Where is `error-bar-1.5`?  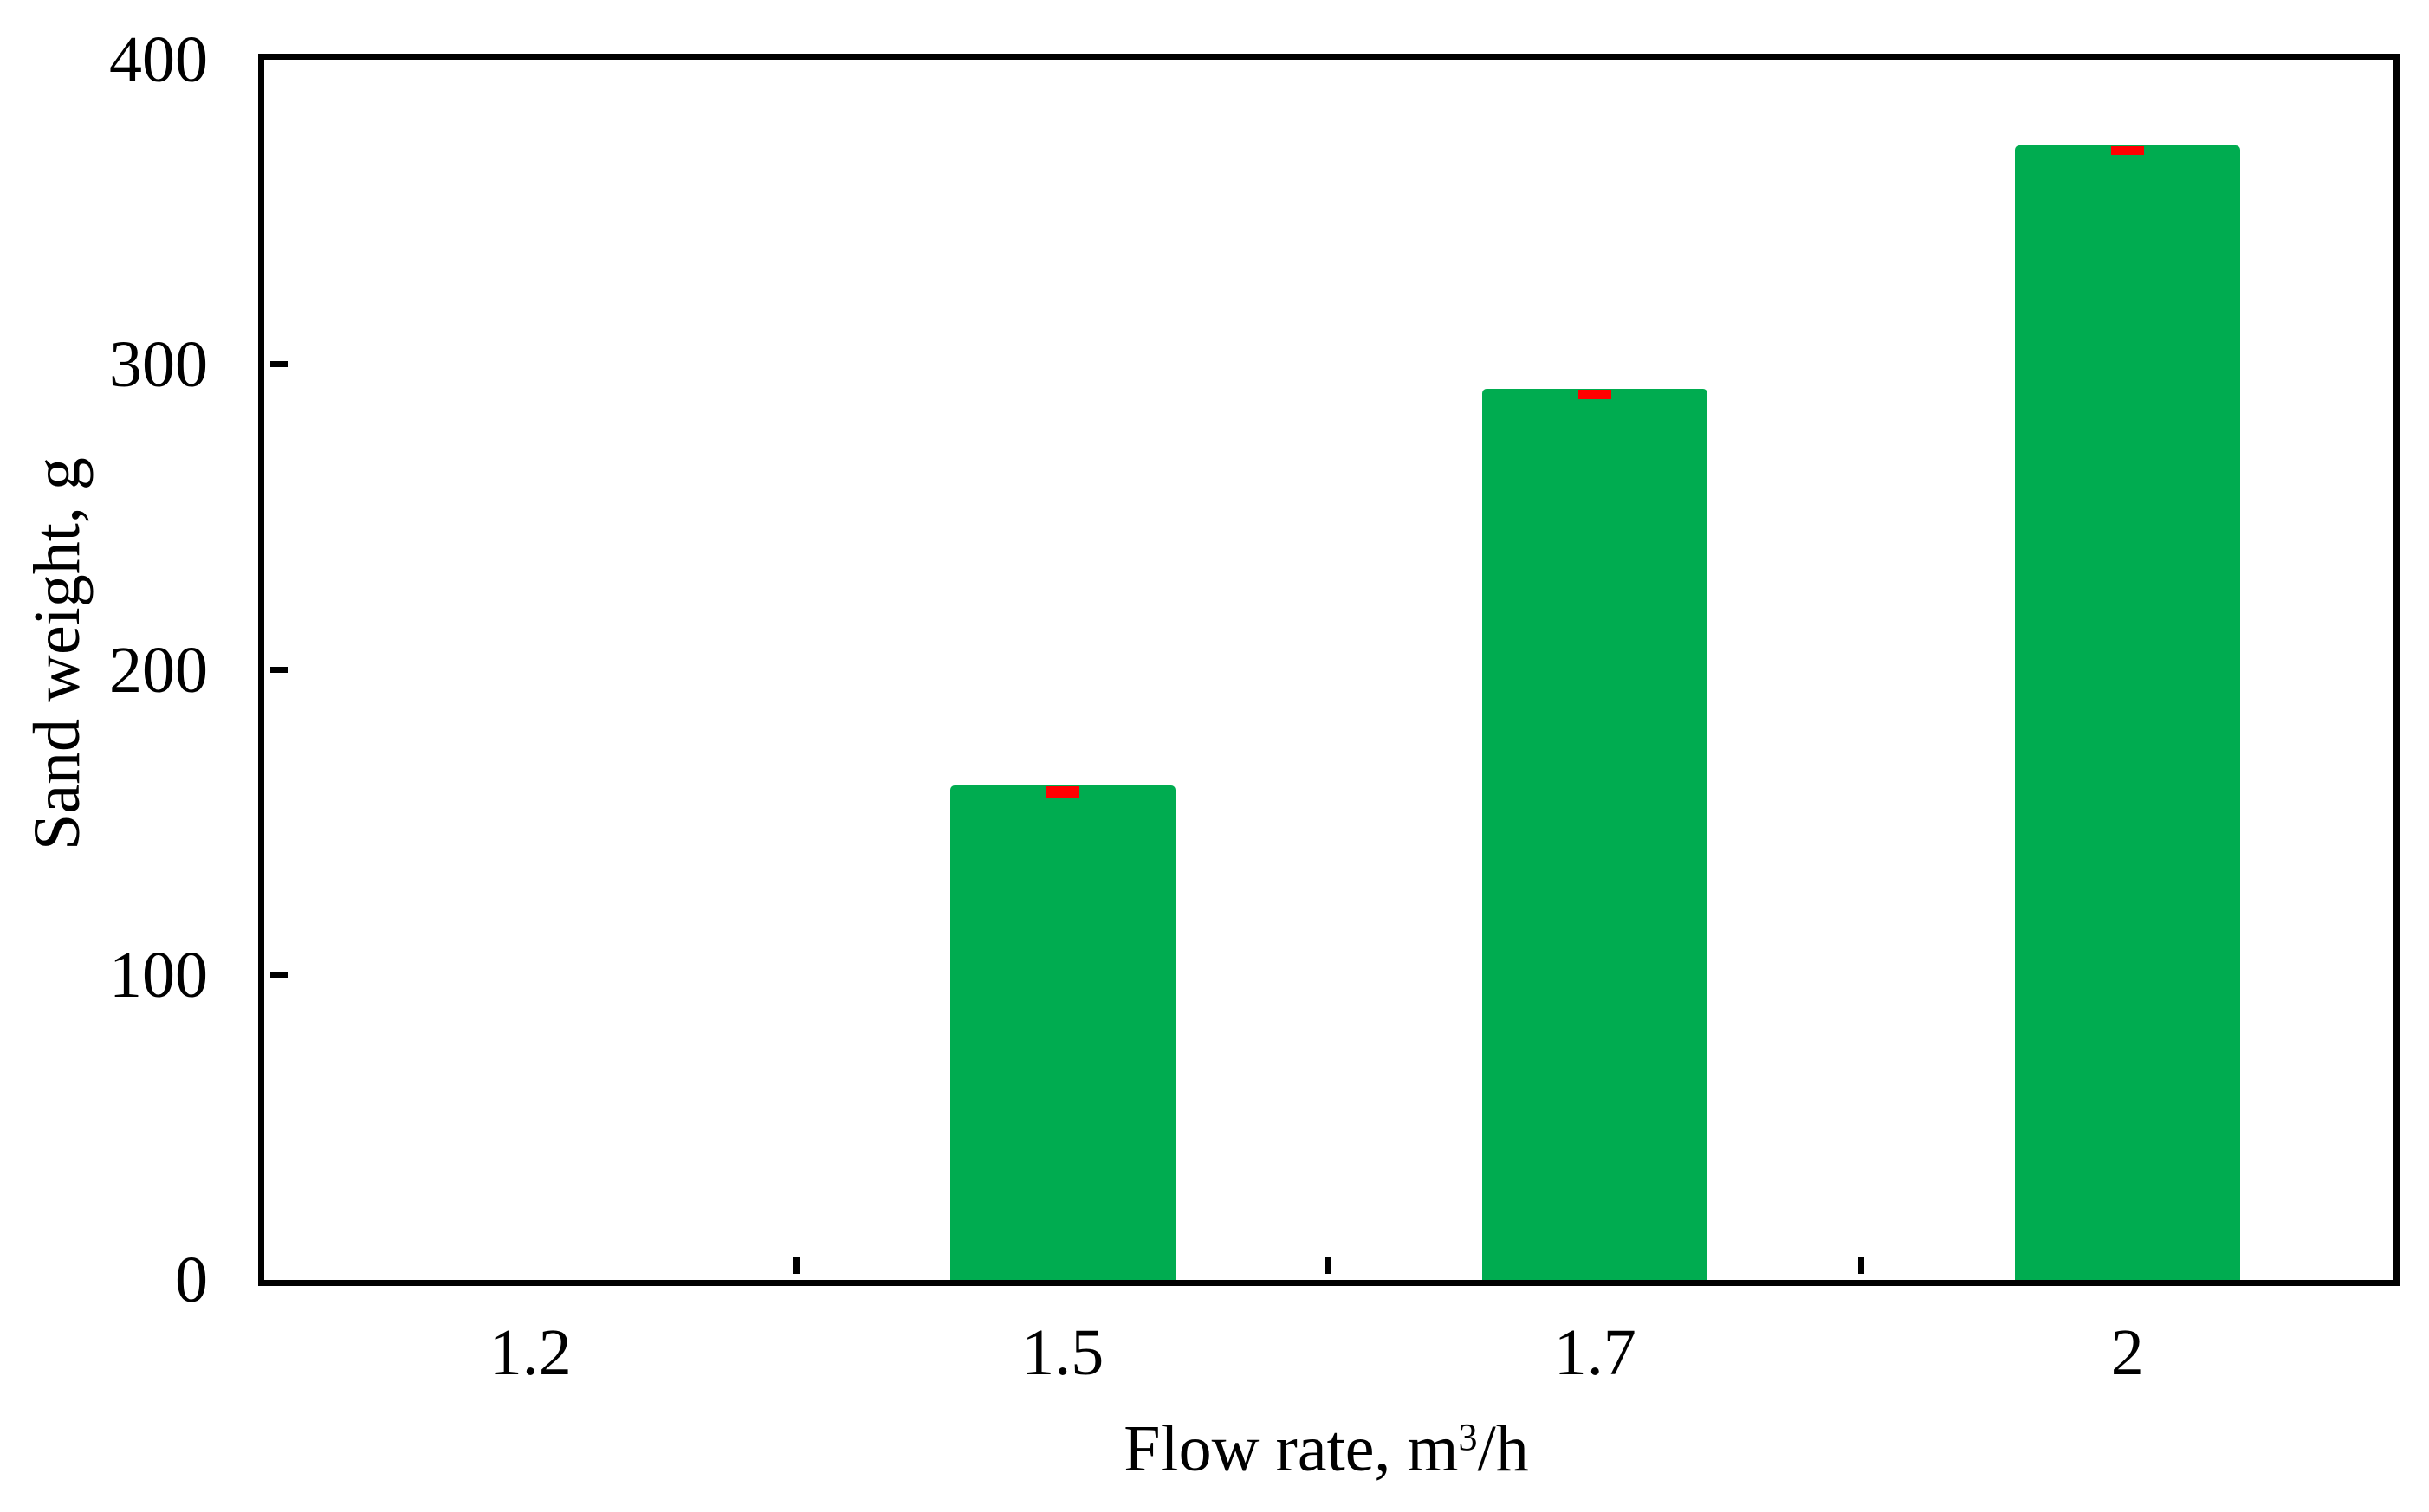 error-bar-1.5 is located at coordinates (1062, 792).